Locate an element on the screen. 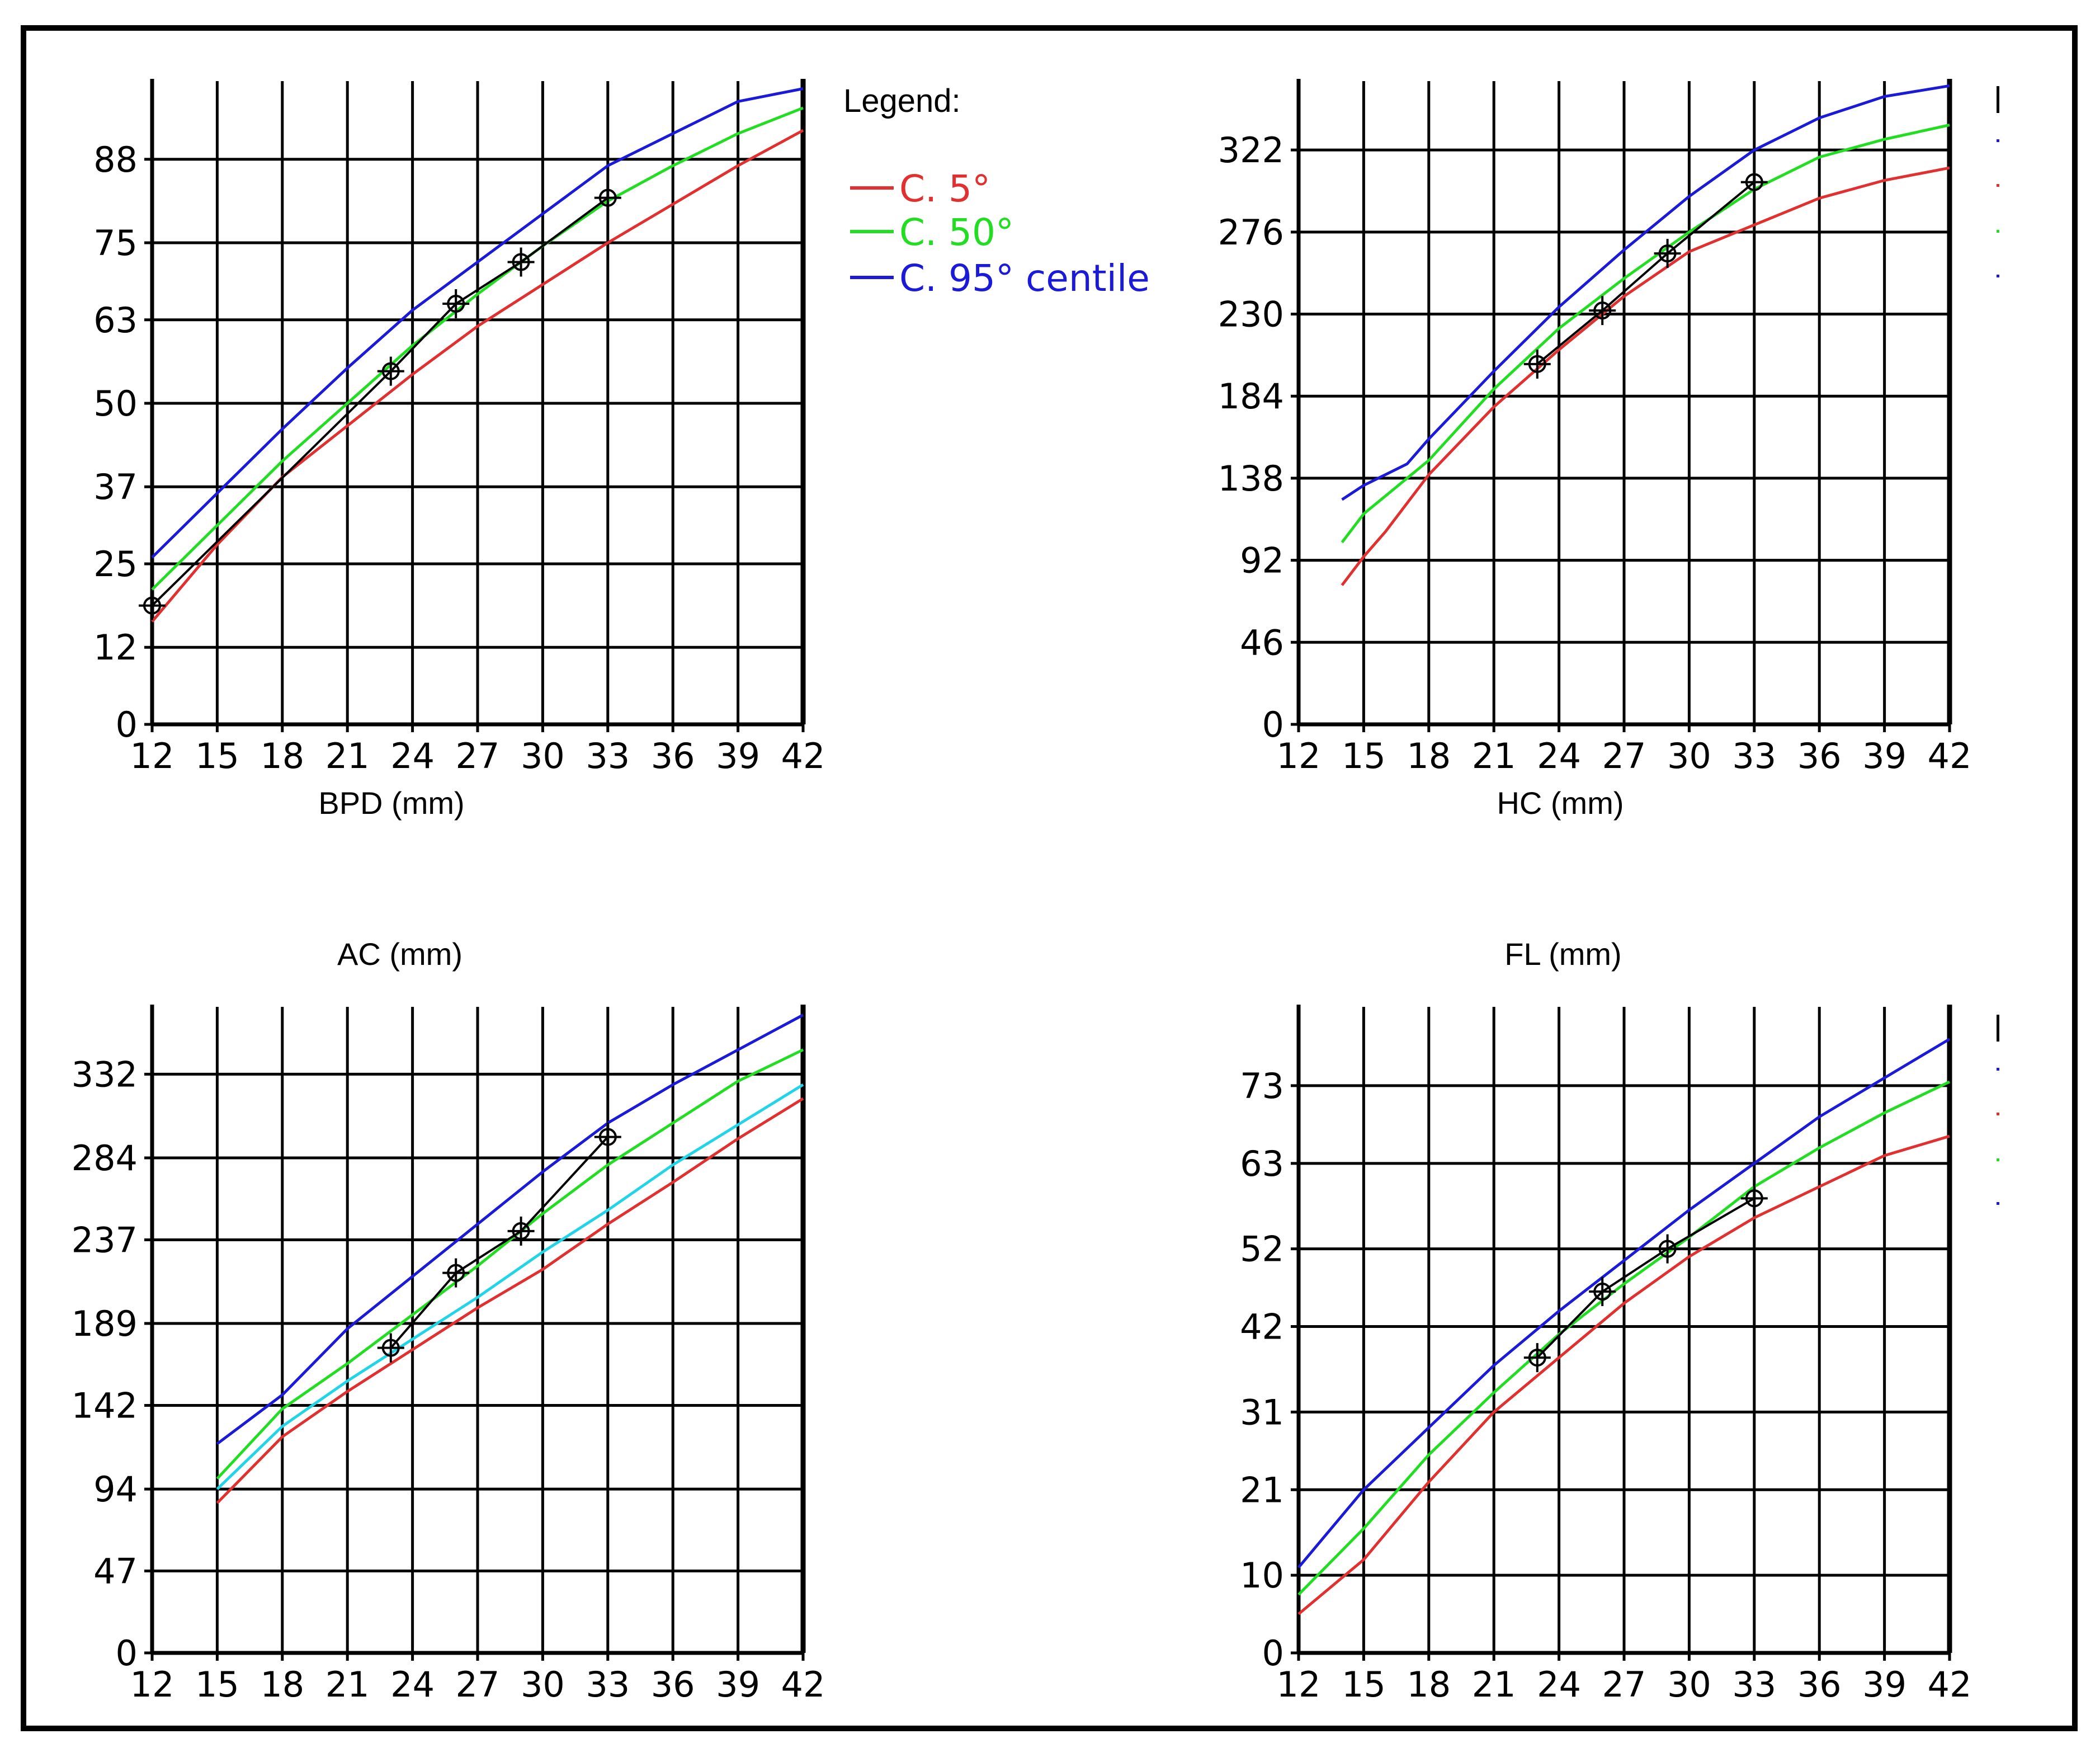 The height and width of the screenshot is (1748, 2100). legend-title: Legend: is located at coordinates (902, 101).